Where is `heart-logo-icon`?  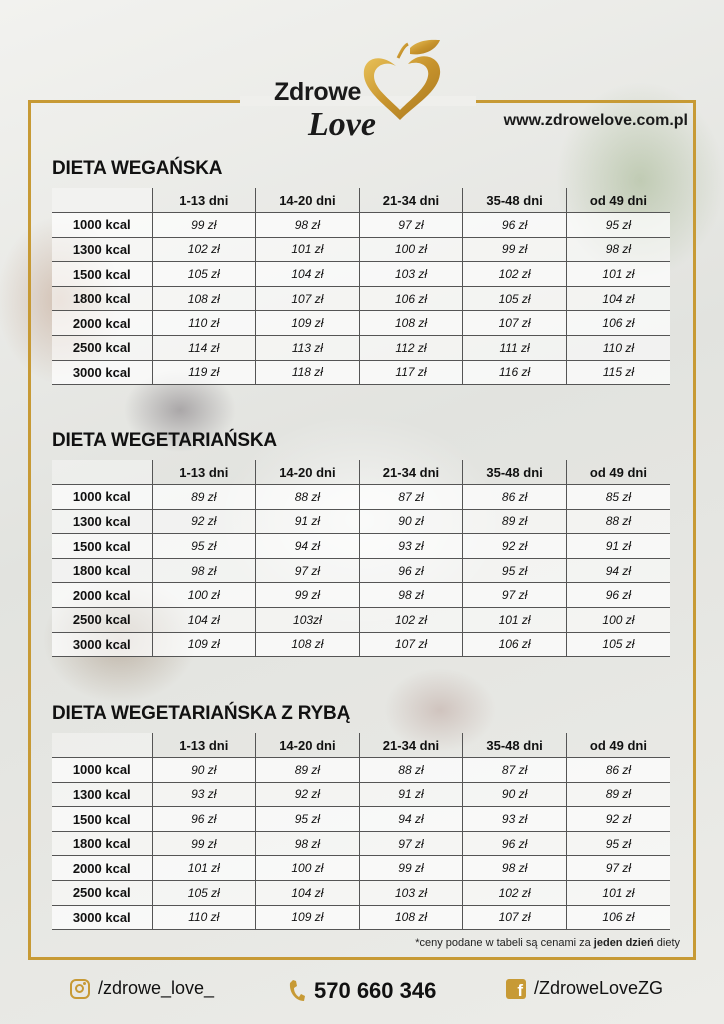
heart-logo-icon is located at coordinates (402, 79).